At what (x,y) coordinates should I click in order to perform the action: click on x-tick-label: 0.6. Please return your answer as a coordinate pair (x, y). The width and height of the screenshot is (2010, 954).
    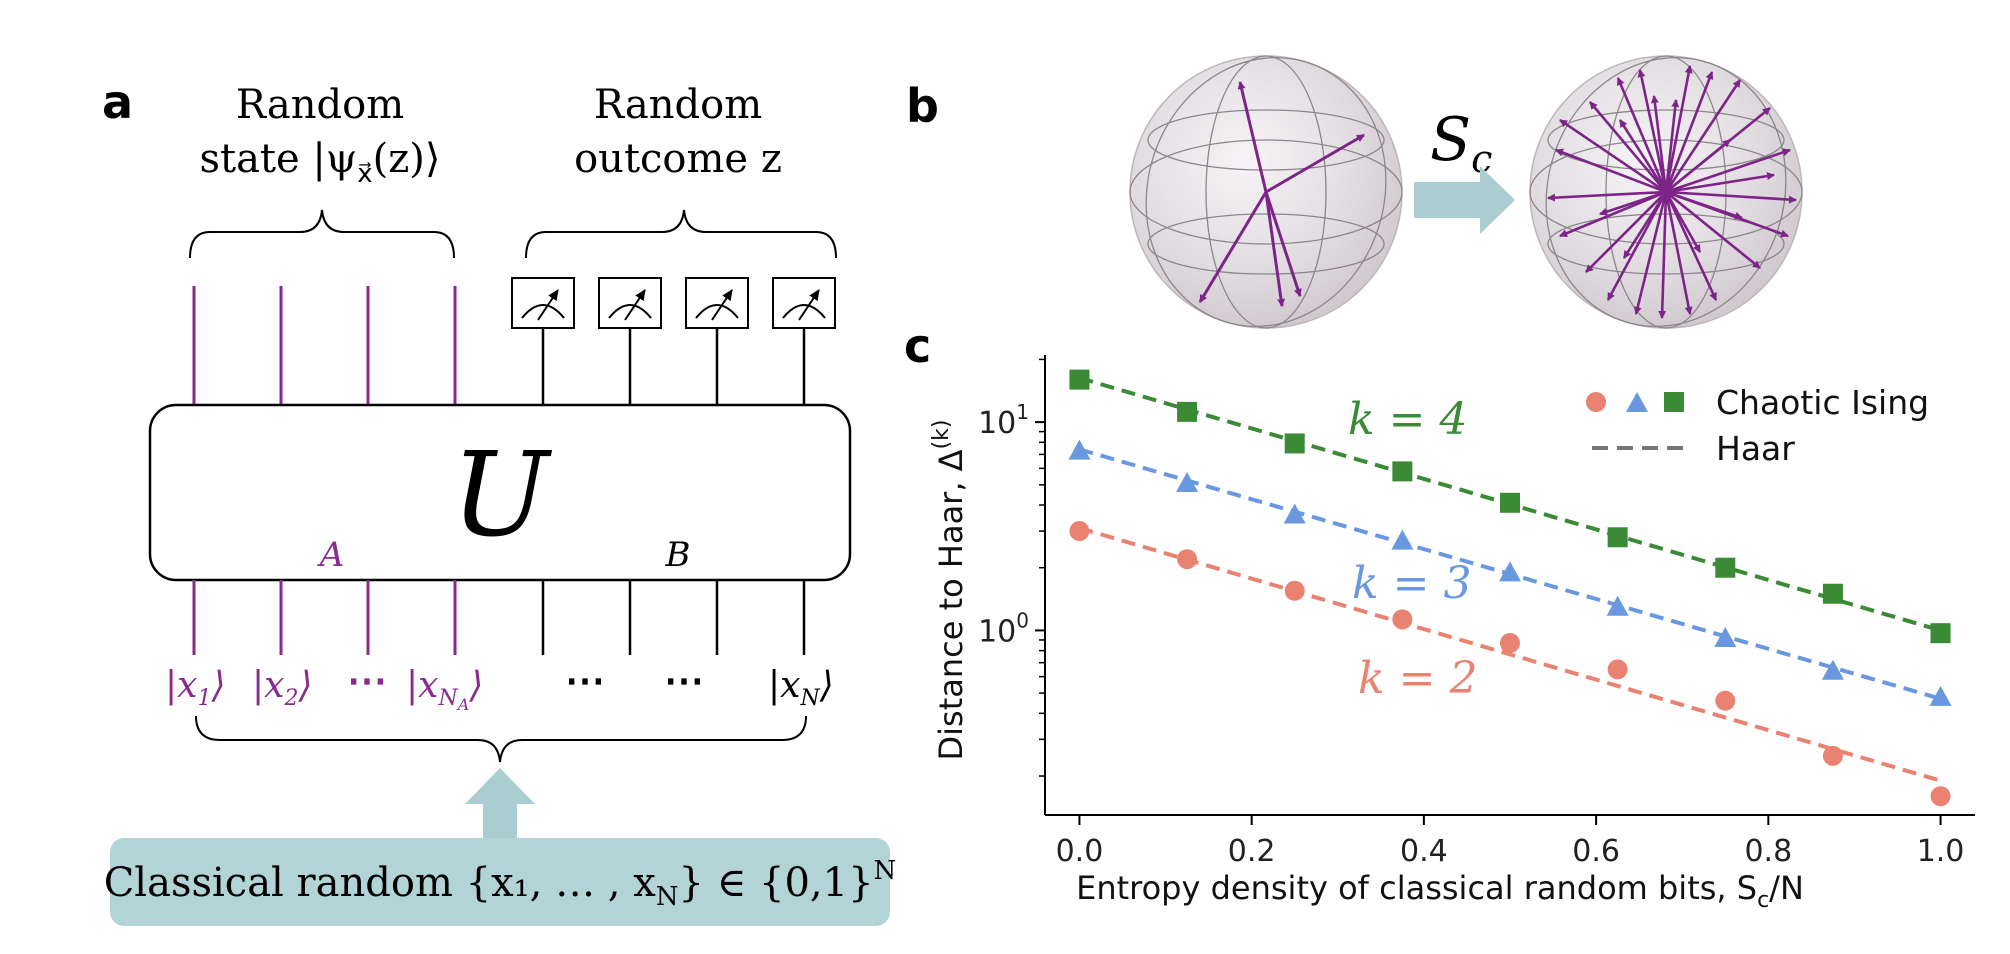
    Looking at the image, I should click on (1596, 851).